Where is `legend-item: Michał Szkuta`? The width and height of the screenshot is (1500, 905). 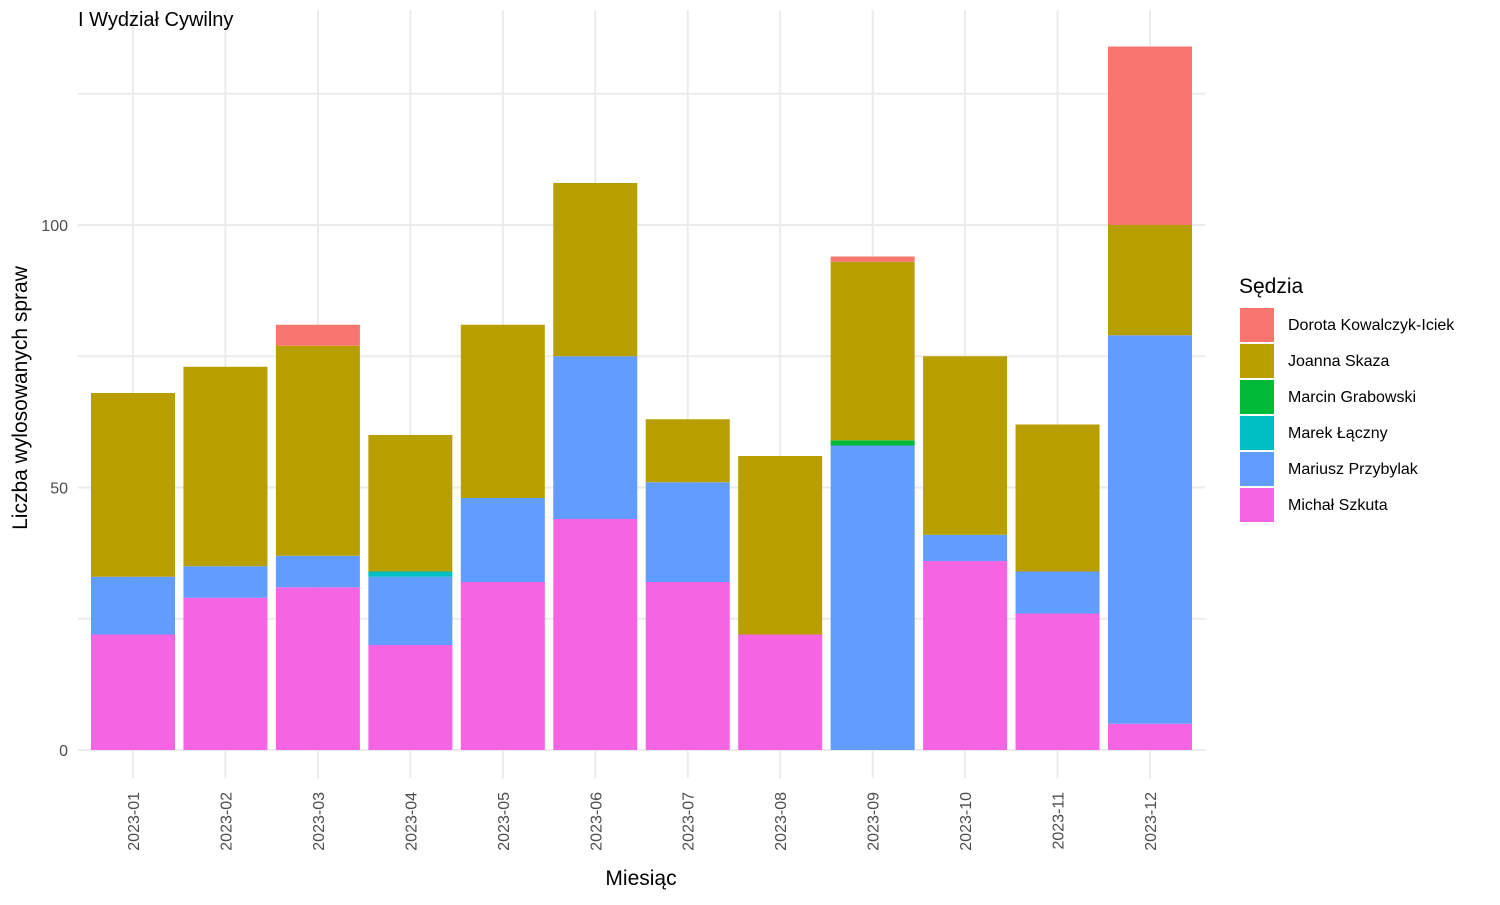 legend-item: Michał Szkuta is located at coordinates (1314, 505).